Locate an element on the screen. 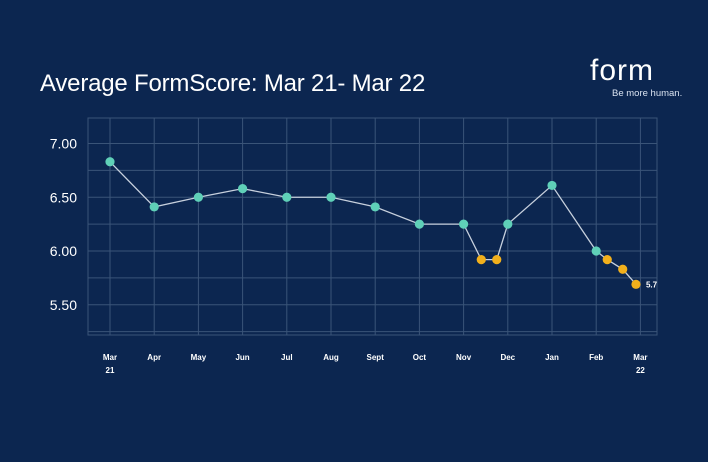 The width and height of the screenshot is (708, 462). x-tick-label: Jan is located at coordinates (552, 357).